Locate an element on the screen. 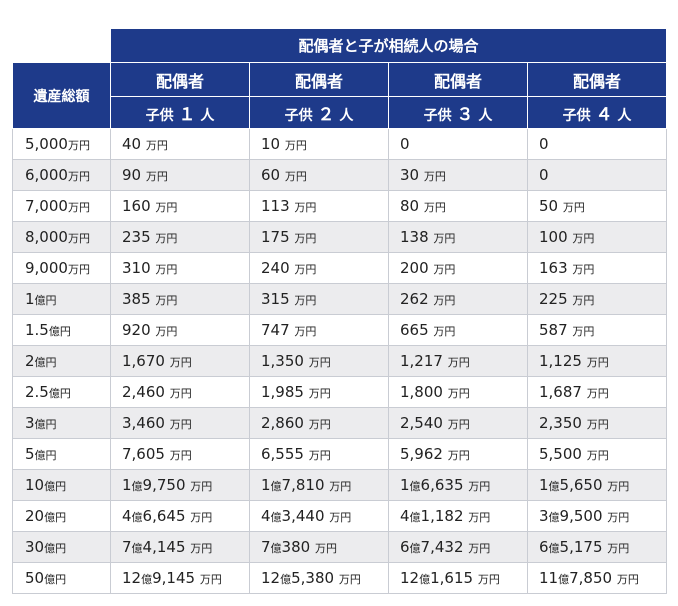 Image resolution: width=678 pixels, height=606 pixels. estate-total-header: 遺産総額 is located at coordinates (61, 95).